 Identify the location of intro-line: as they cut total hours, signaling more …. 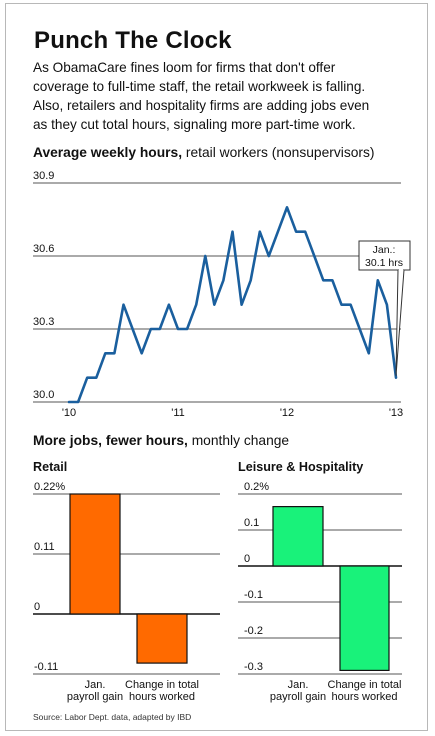
(194, 124).